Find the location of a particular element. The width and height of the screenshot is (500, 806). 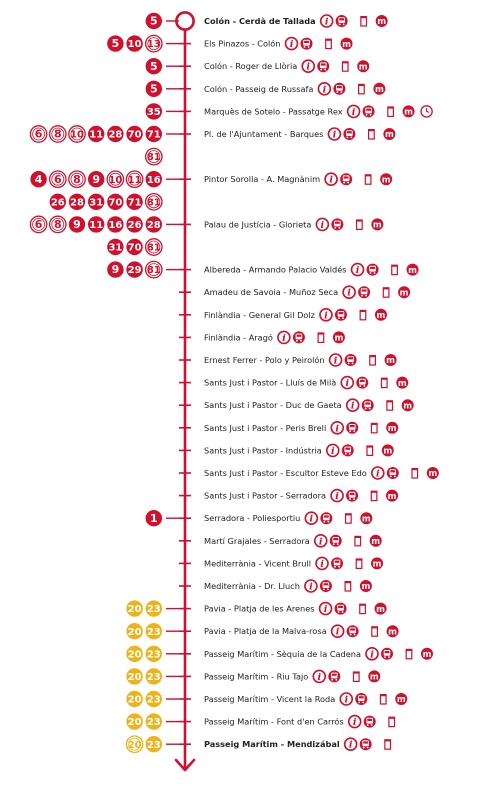

stop-row: 1 Serradora - Poliesportiu i m is located at coordinates (259, 518).